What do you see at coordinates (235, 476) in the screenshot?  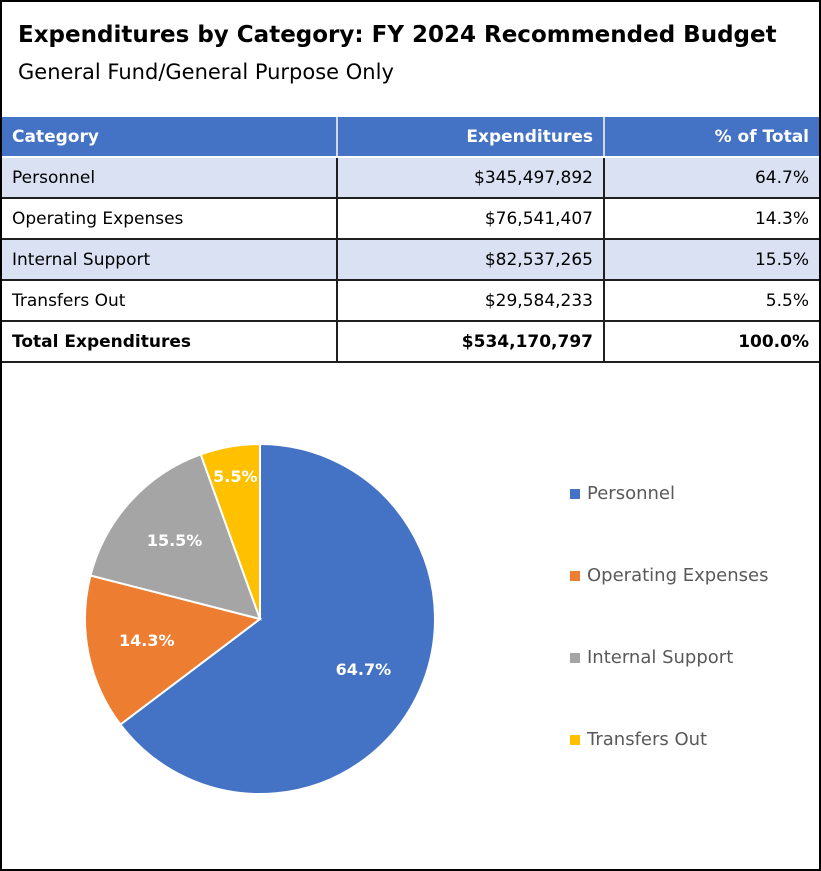 I see `data-label: 5.5%` at bounding box center [235, 476].